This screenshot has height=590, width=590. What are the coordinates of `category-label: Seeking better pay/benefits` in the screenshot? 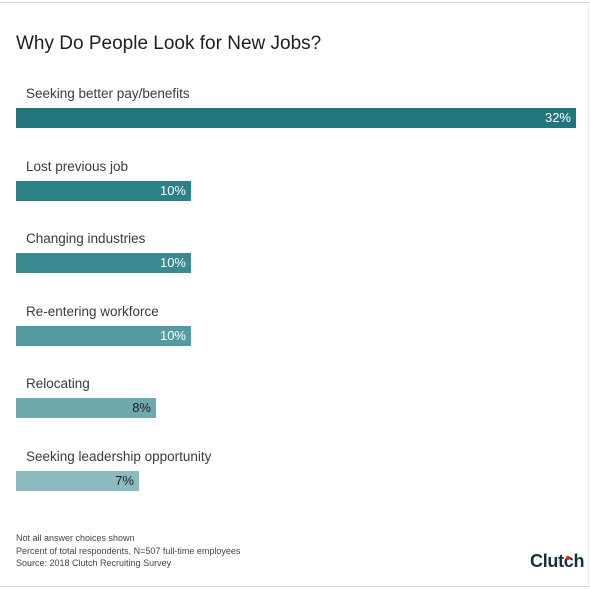 It's located at (108, 93).